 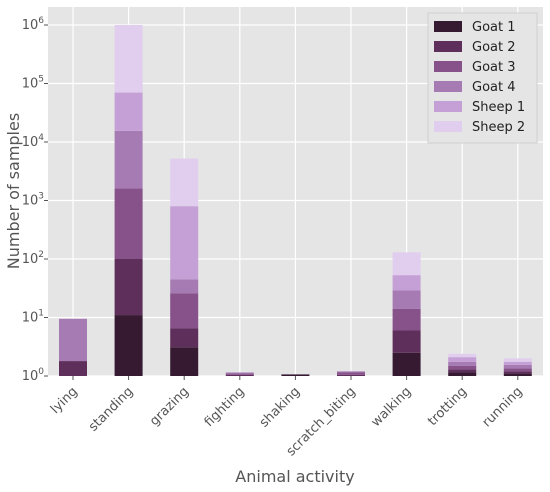 I want to click on y-tick-label-3: 10³, so click(x=33, y=200).